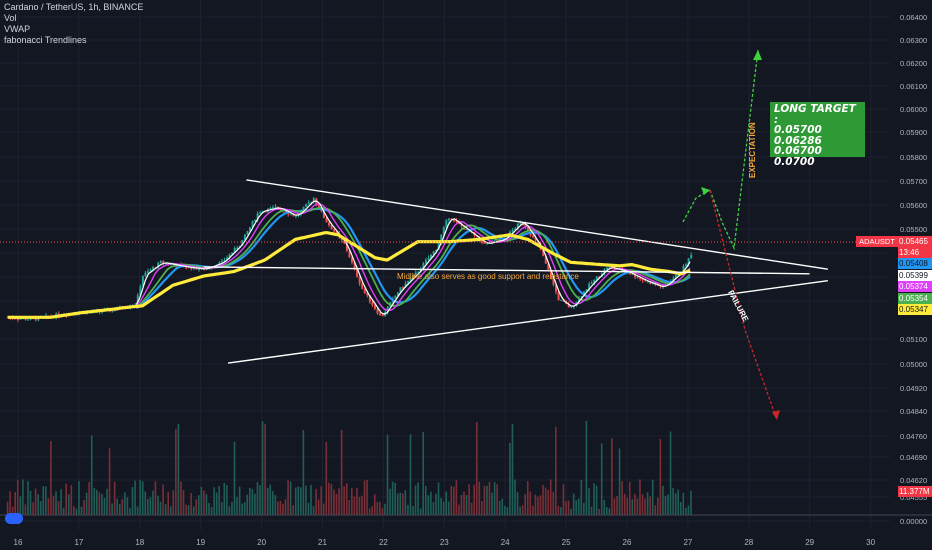  Describe the element at coordinates (10, 18) in the screenshot. I see `indicator-vol: Vol` at that location.